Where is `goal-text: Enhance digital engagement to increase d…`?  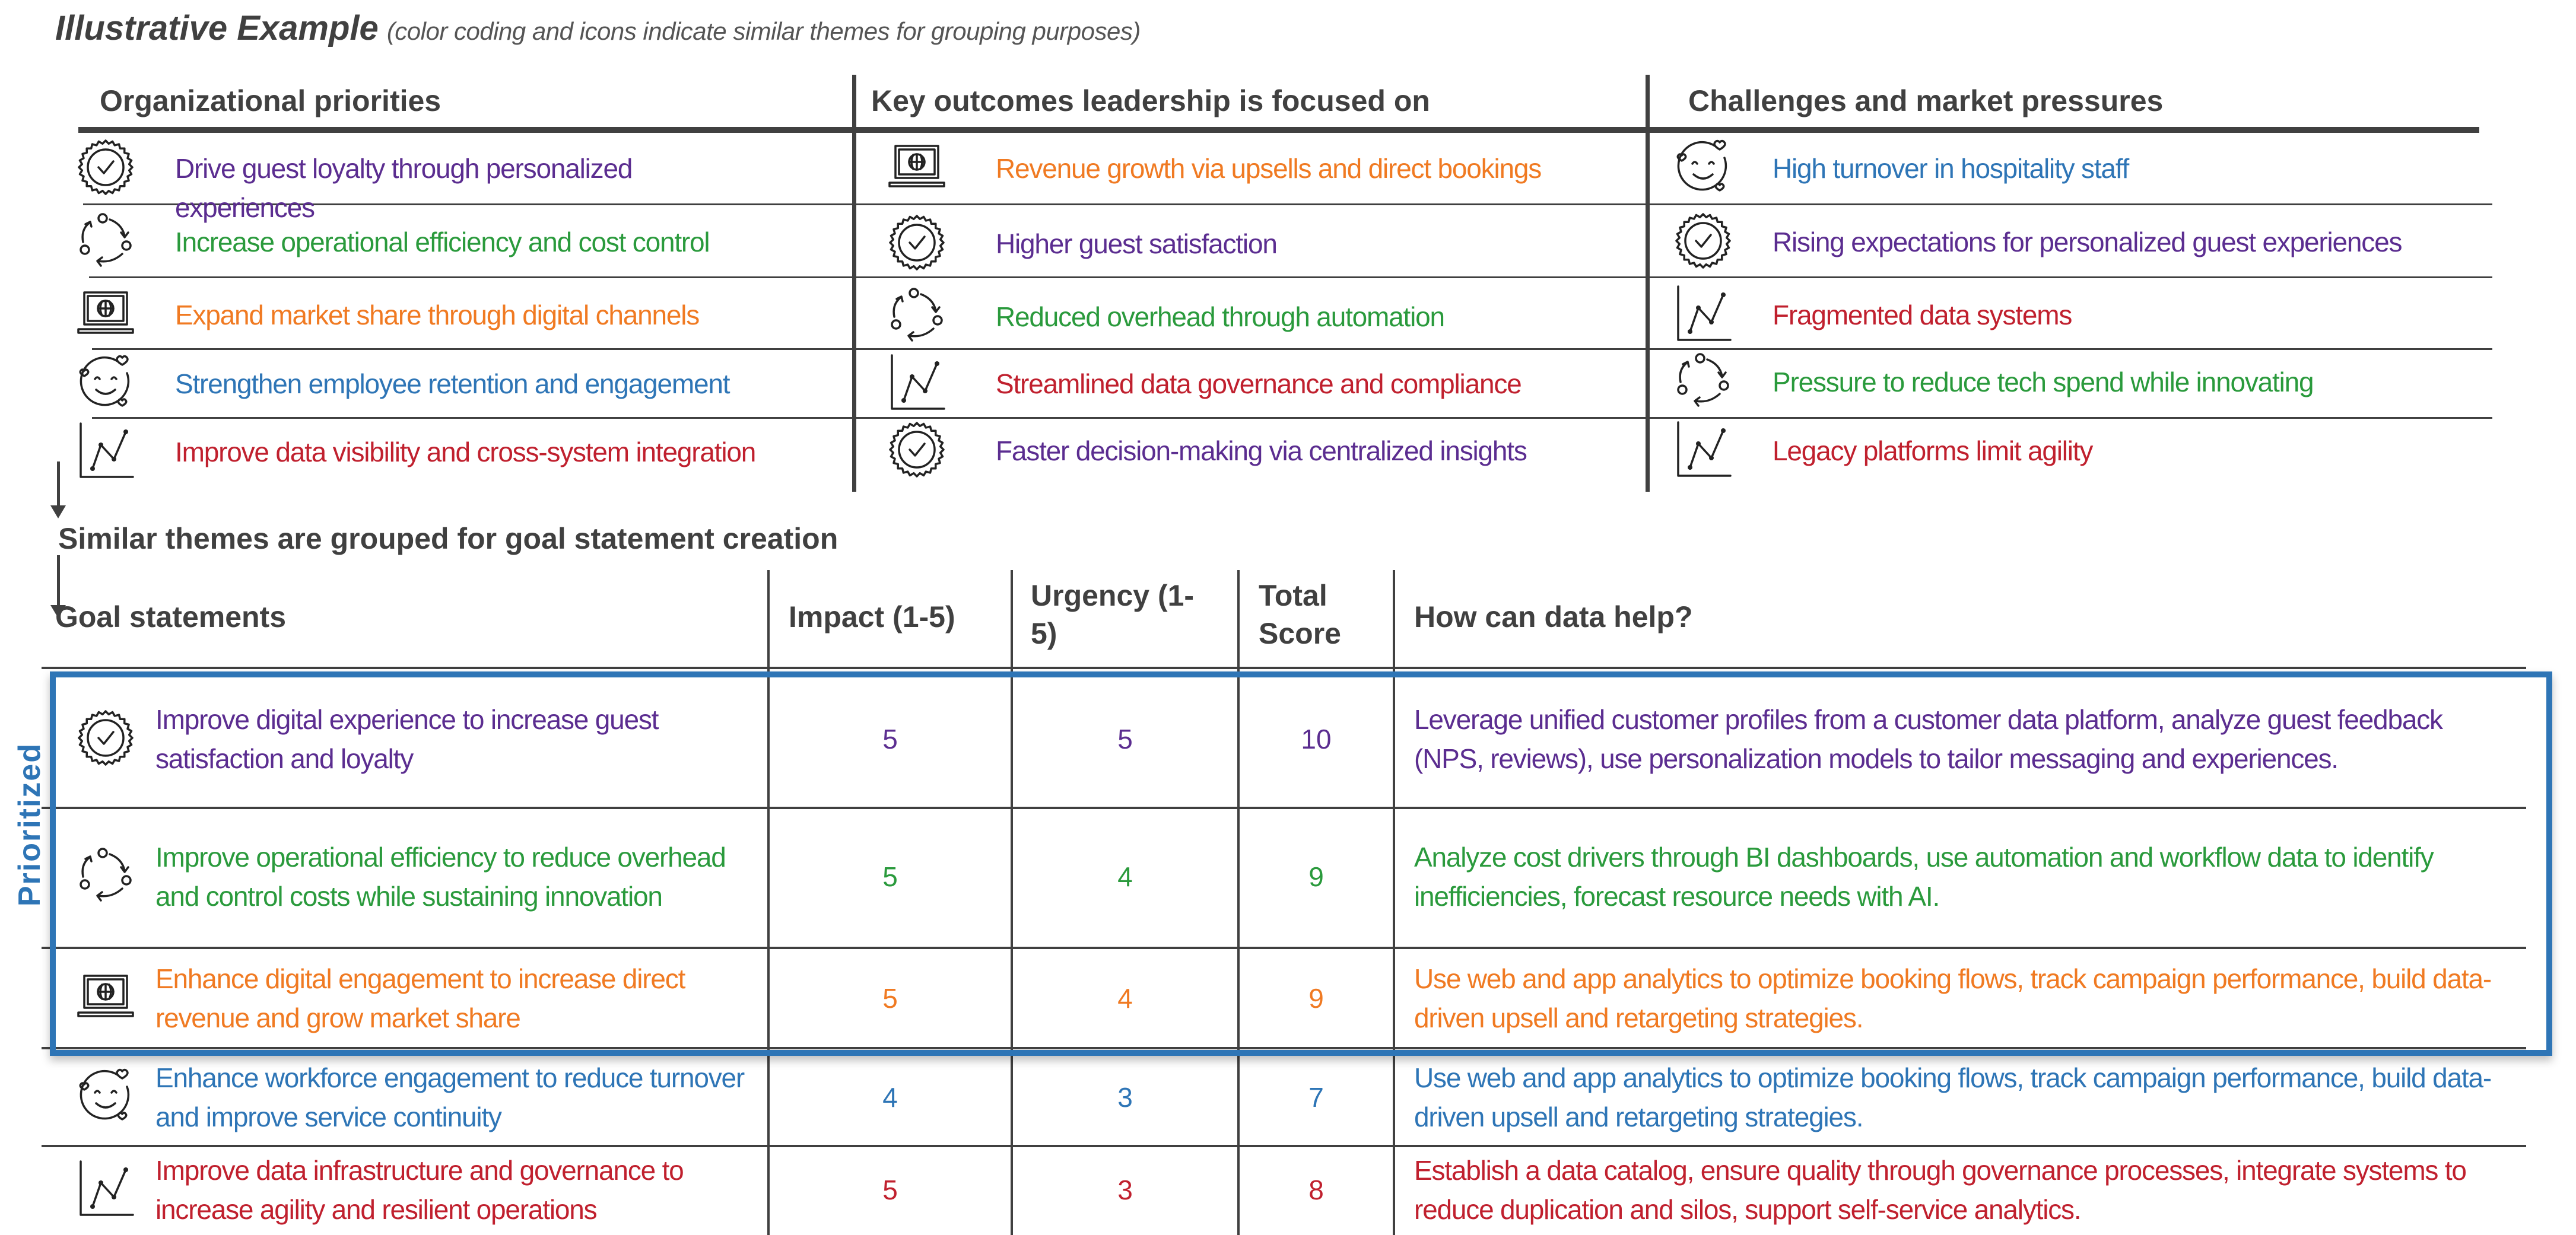 goal-text: Enhance digital engagement to increase d… is located at coordinates (420, 998).